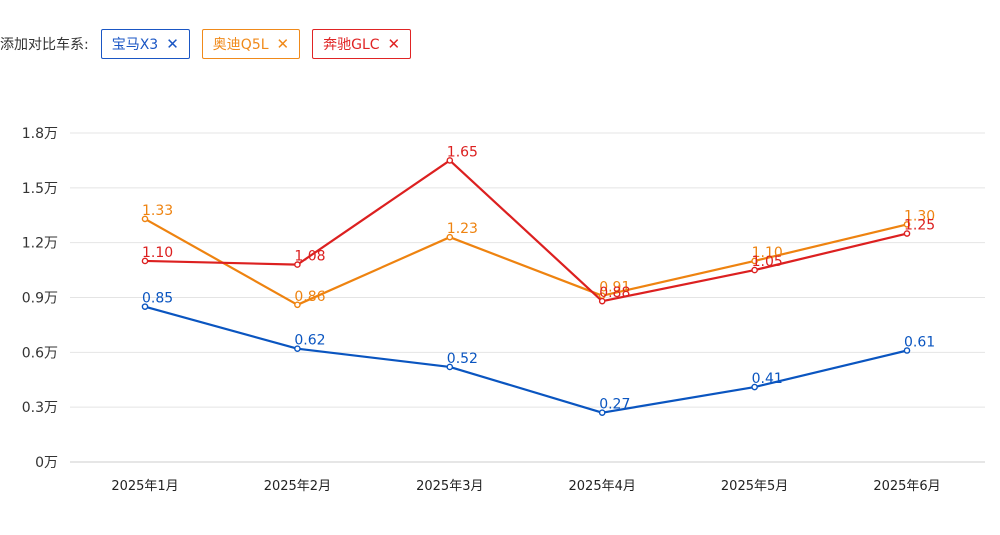 This screenshot has height=535, width=1000. Describe the element at coordinates (240, 45) in the screenshot. I see `compare-tag-label: 奥迪Q5L` at that location.